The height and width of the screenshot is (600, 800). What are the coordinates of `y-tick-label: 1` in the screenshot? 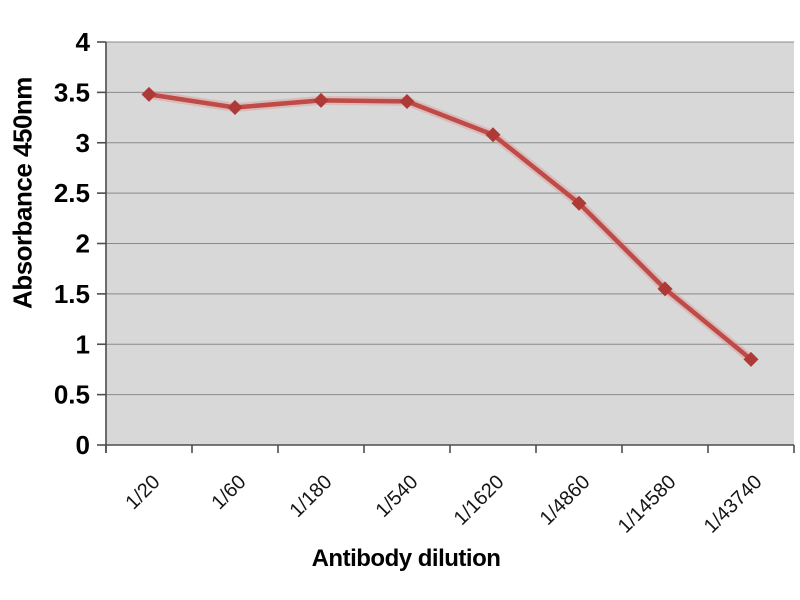 It's located at (83, 344).